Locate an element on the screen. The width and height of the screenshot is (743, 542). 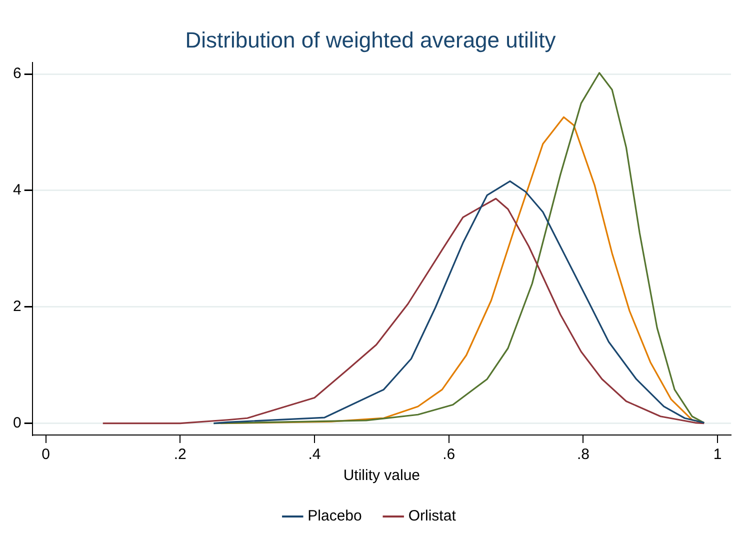
y-tick-label: 2 is located at coordinates (17, 307).